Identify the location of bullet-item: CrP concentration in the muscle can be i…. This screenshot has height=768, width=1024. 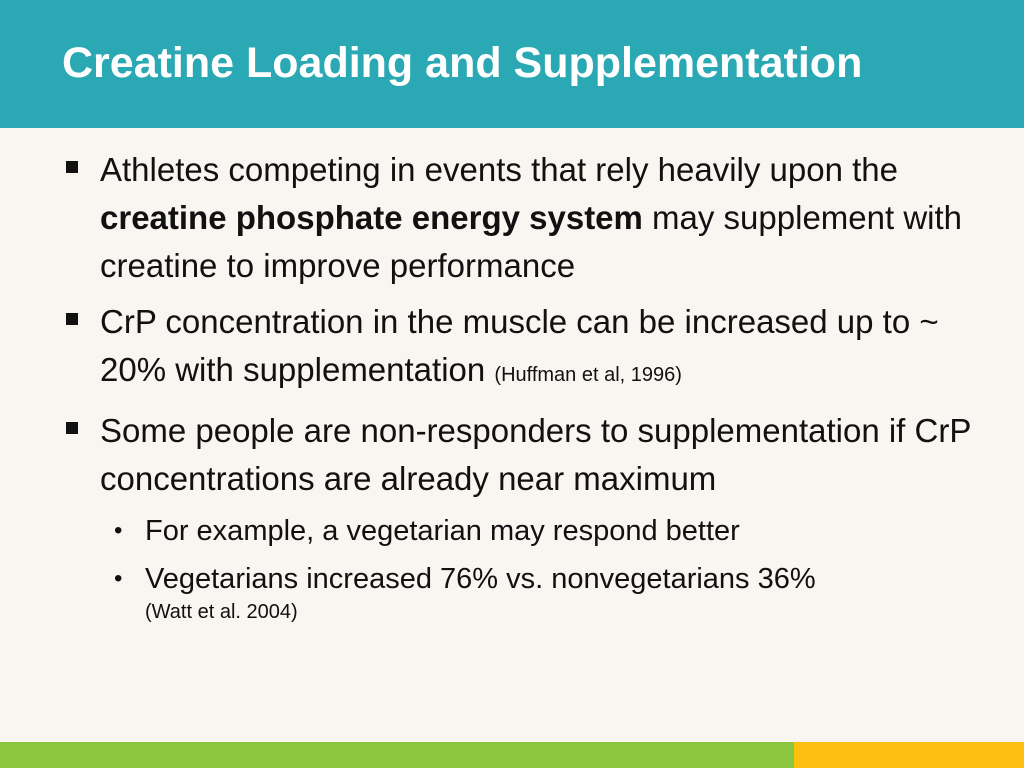
(529, 348).